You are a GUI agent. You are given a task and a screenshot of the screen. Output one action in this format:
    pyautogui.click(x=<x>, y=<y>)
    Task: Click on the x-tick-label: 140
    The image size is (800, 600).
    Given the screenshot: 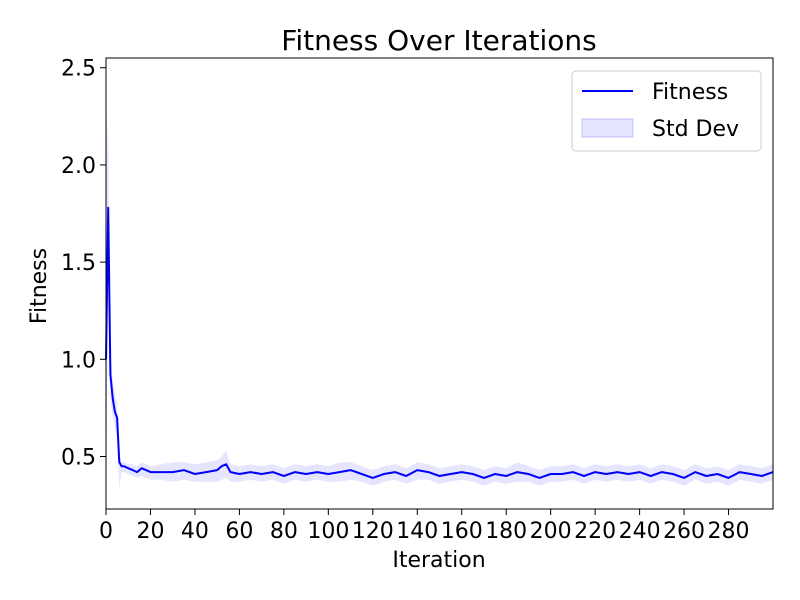 What is the action you would take?
    pyautogui.click(x=417, y=531)
    